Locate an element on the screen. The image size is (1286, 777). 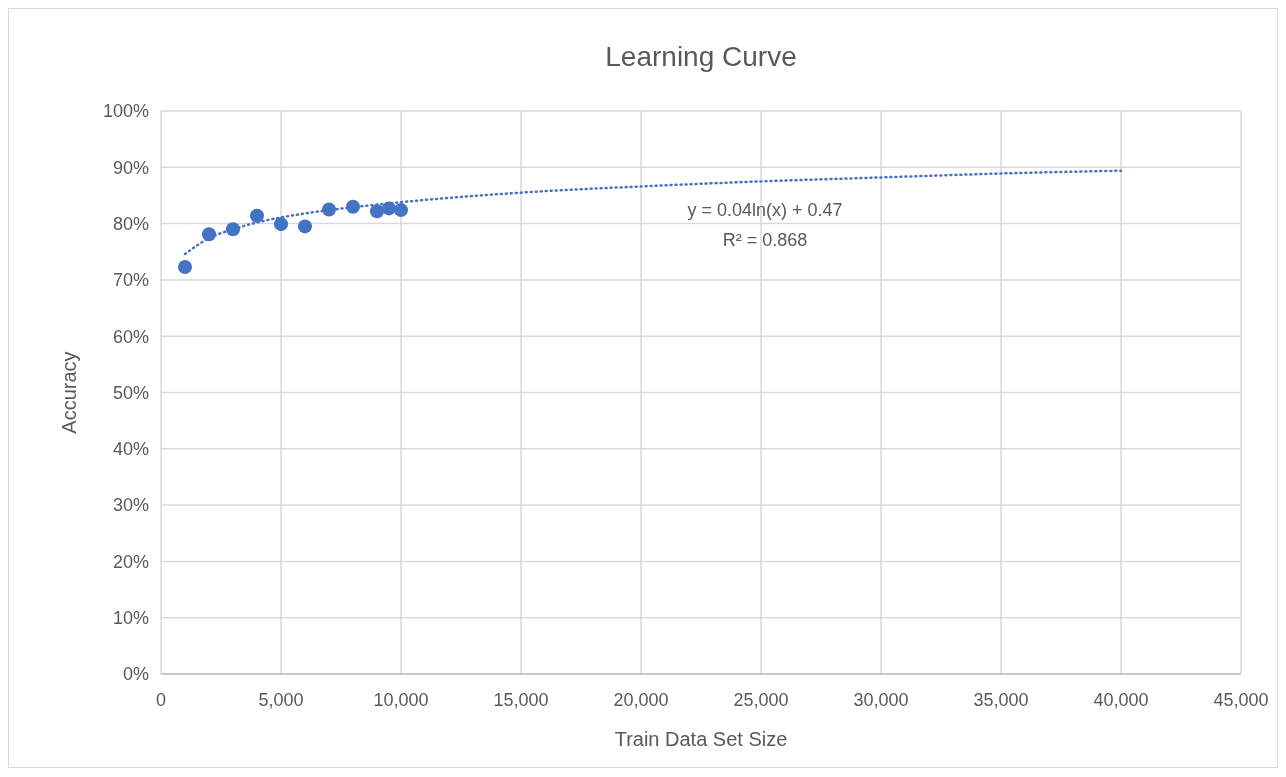
y-axis-title: Accuracy is located at coordinates (69, 392).